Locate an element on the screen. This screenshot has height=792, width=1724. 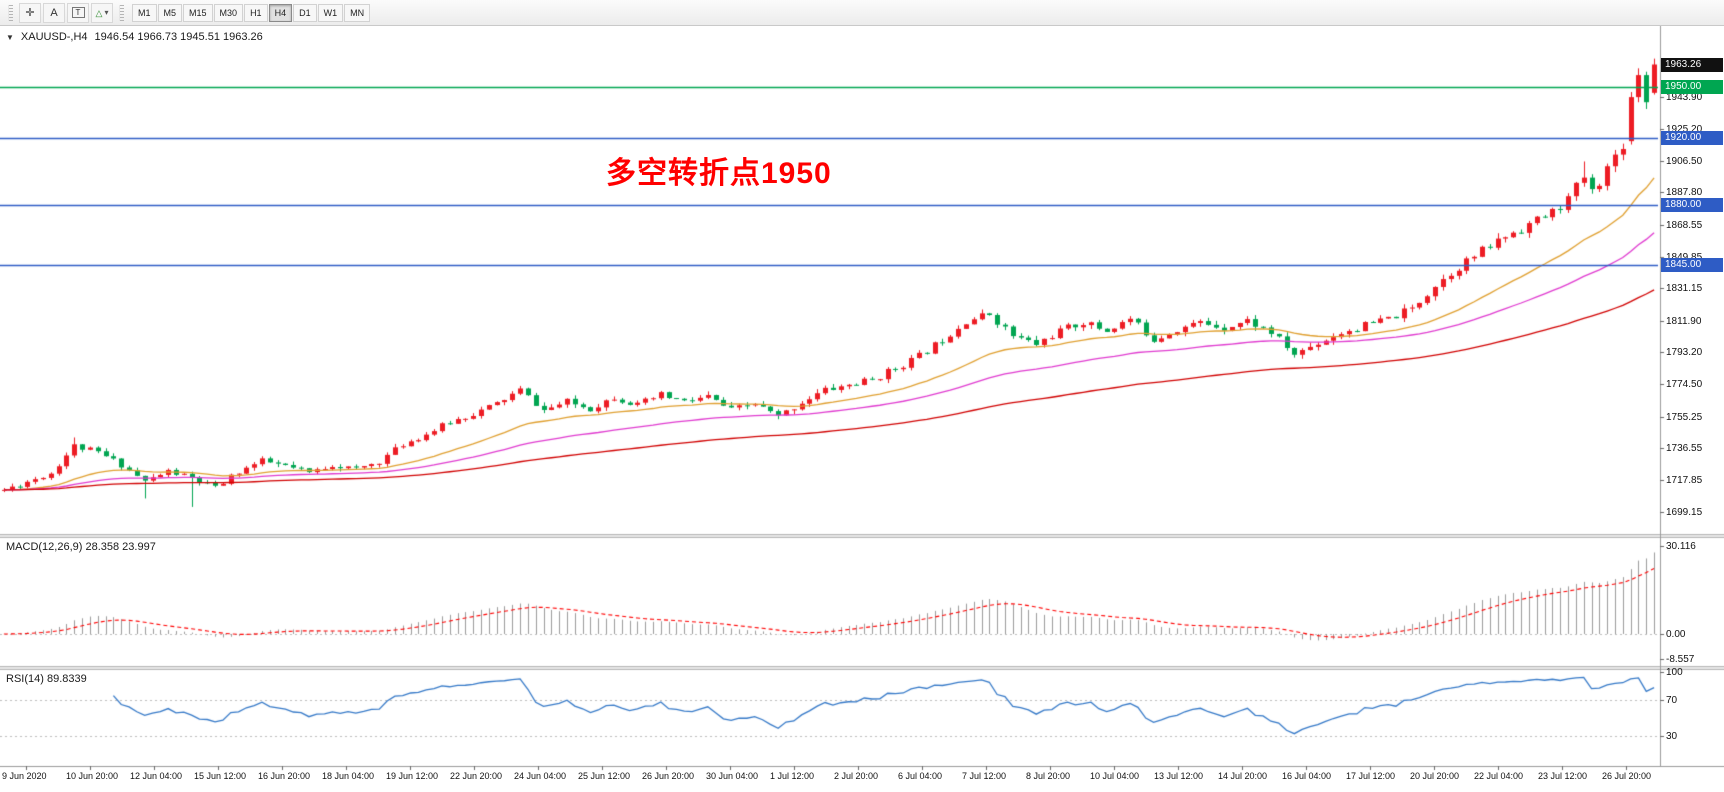
text-tool-button: A is located at coordinates (54, 12).